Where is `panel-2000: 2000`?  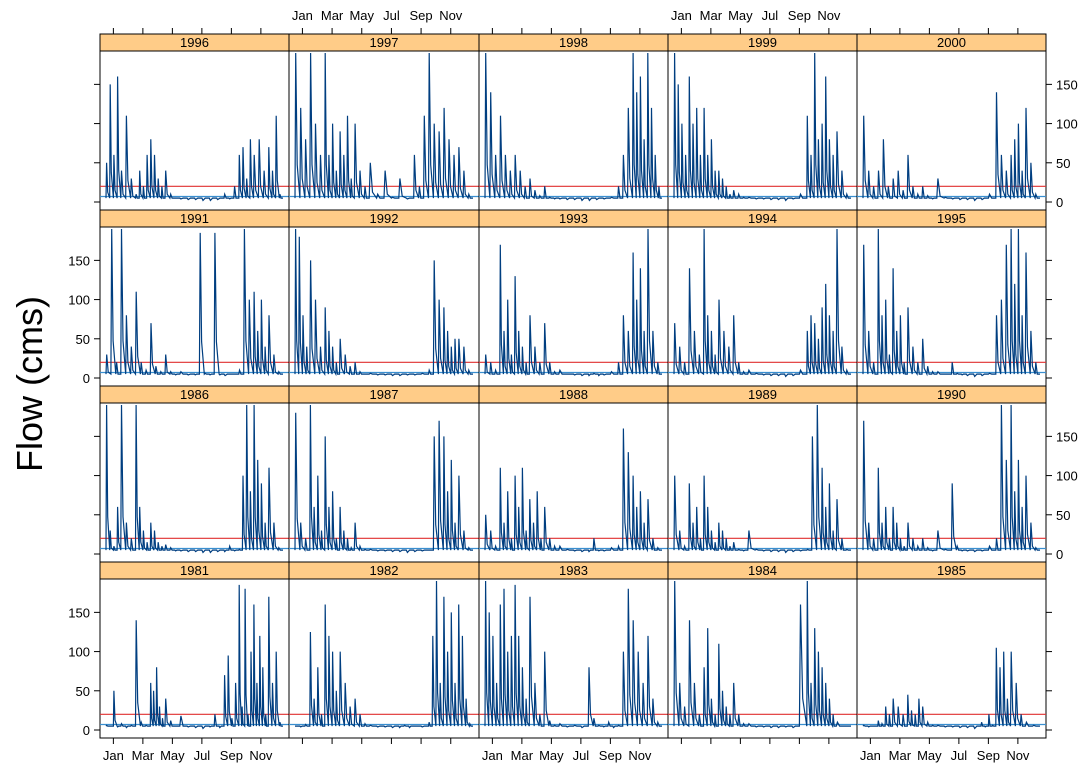
panel-2000: 2000 is located at coordinates (951, 122).